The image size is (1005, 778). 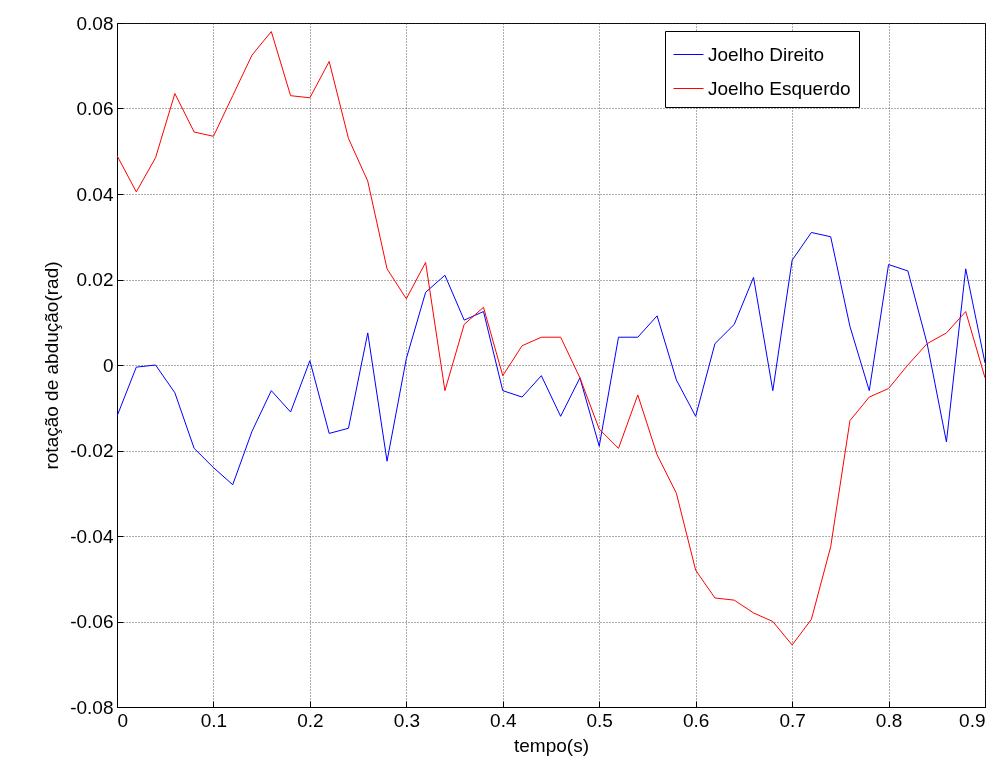 What do you see at coordinates (123, 720) in the screenshot?
I see `x-tick-label: 0` at bounding box center [123, 720].